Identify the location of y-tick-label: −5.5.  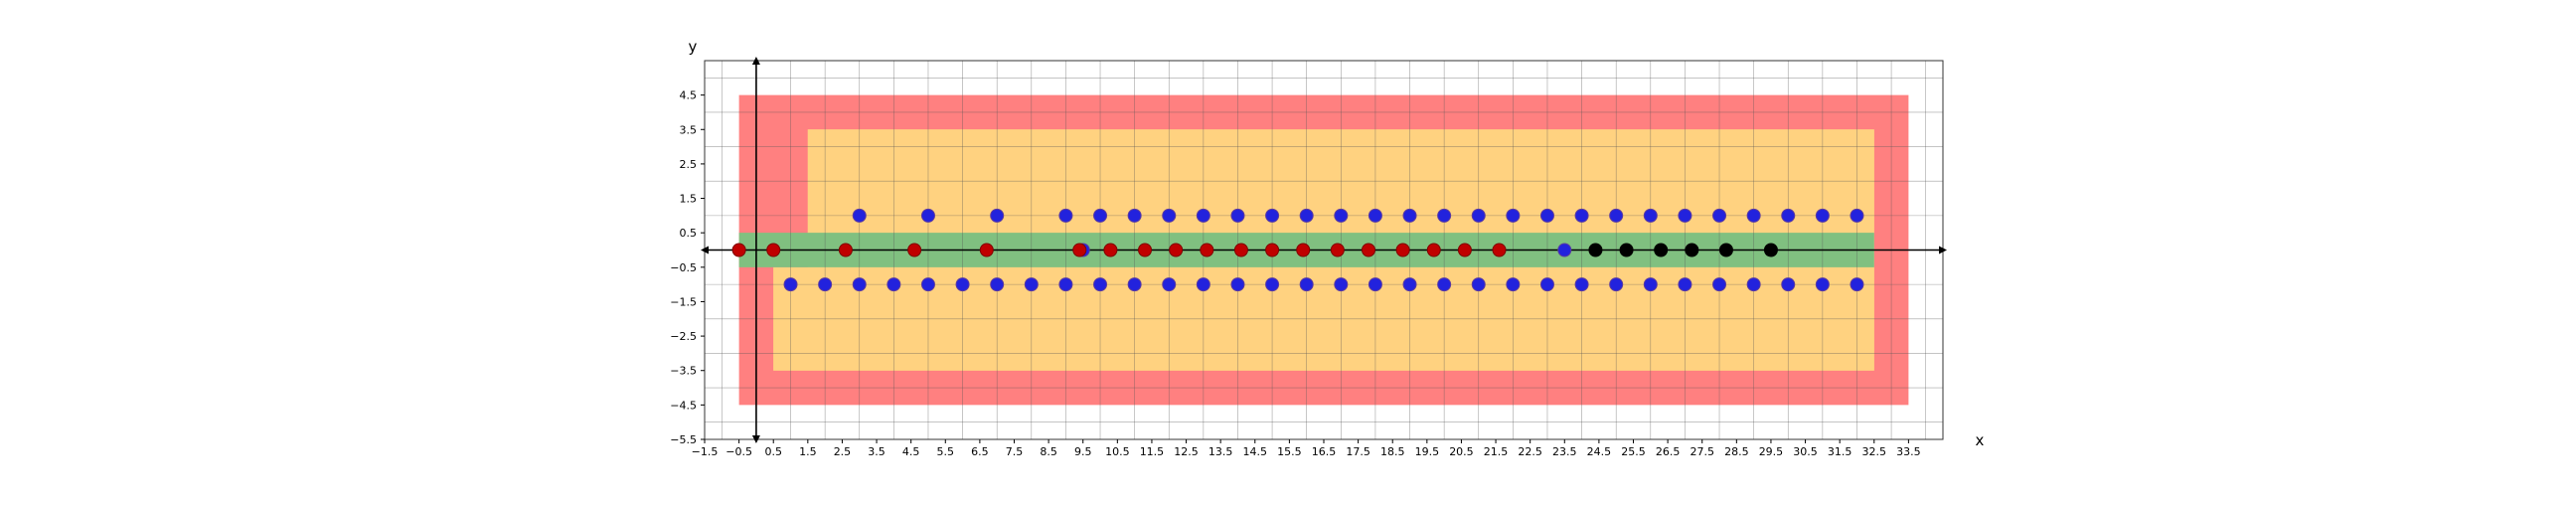
(683, 439).